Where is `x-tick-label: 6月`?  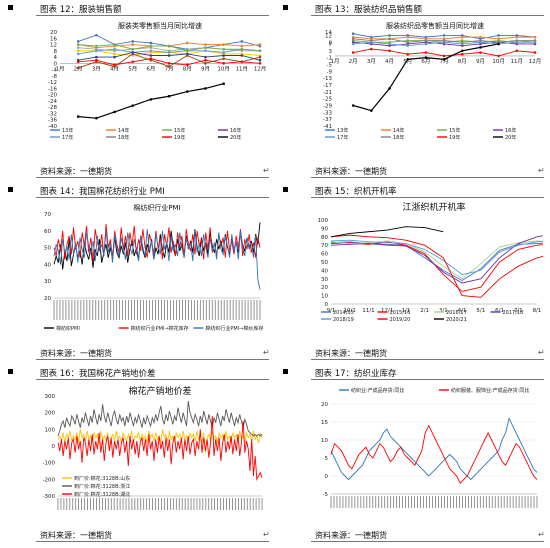
x-tick-label: 6月 is located at coordinates (425, 61).